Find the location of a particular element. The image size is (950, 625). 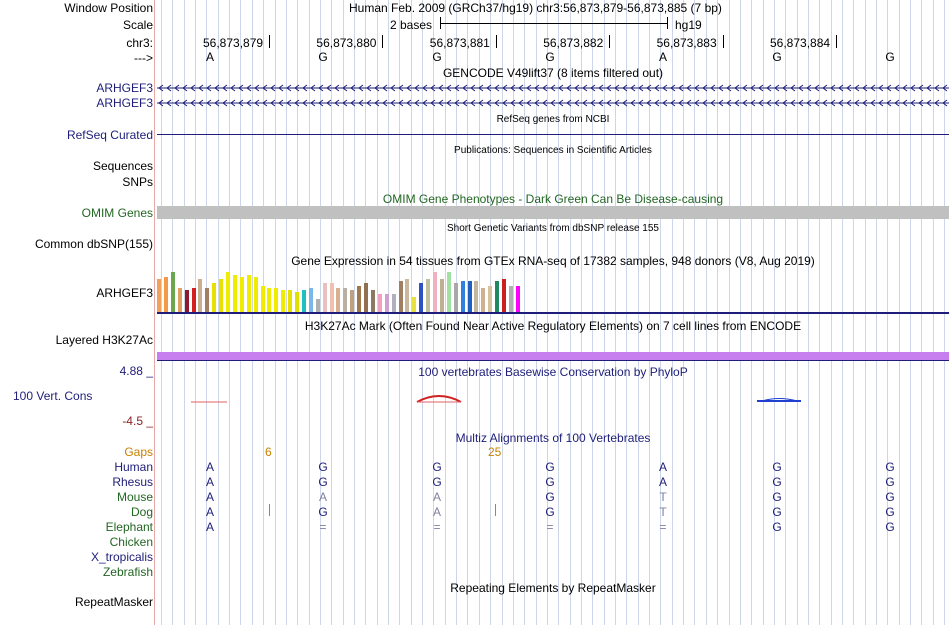

species-label: Rhesus is located at coordinates (132, 482).